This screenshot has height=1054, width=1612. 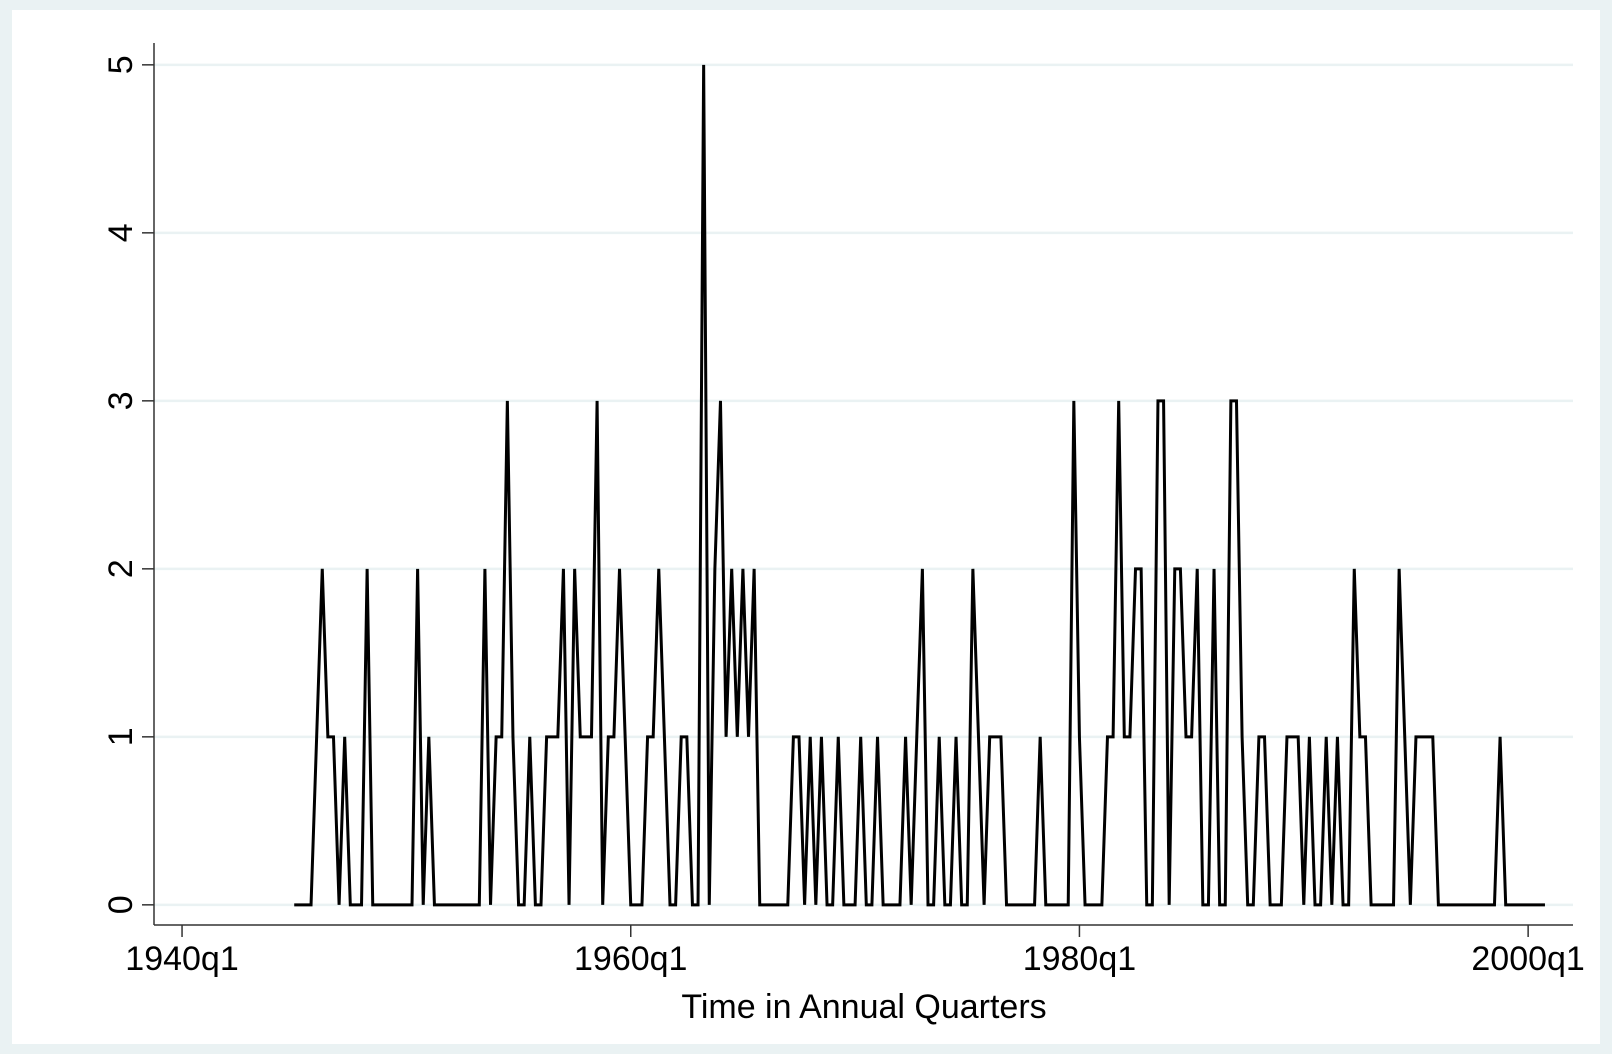 What do you see at coordinates (863, 1007) in the screenshot?
I see `x-axis-title: Time in Annual Quarters` at bounding box center [863, 1007].